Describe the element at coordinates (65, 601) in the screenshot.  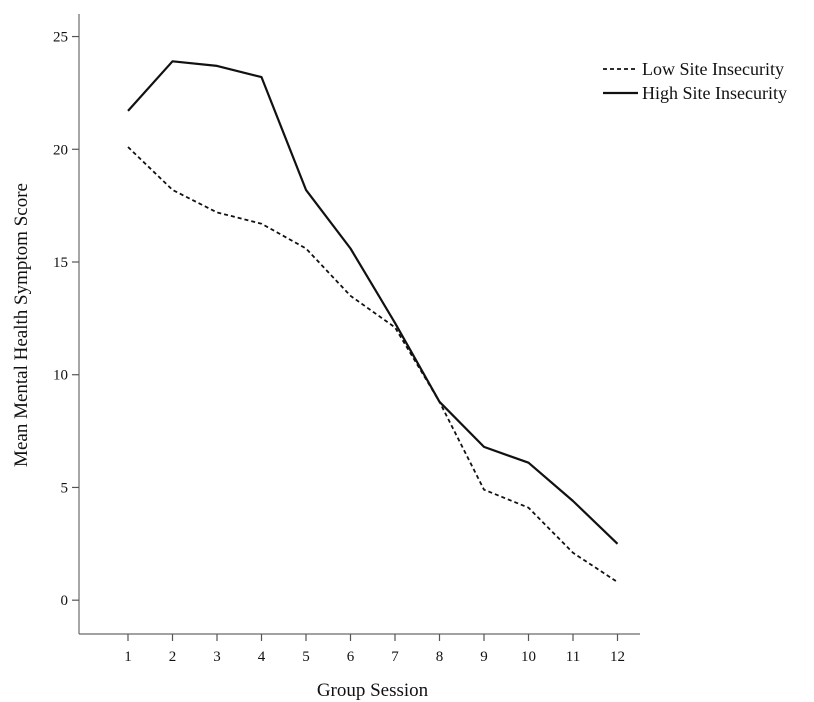
I see `y-tick-label: 0` at that location.